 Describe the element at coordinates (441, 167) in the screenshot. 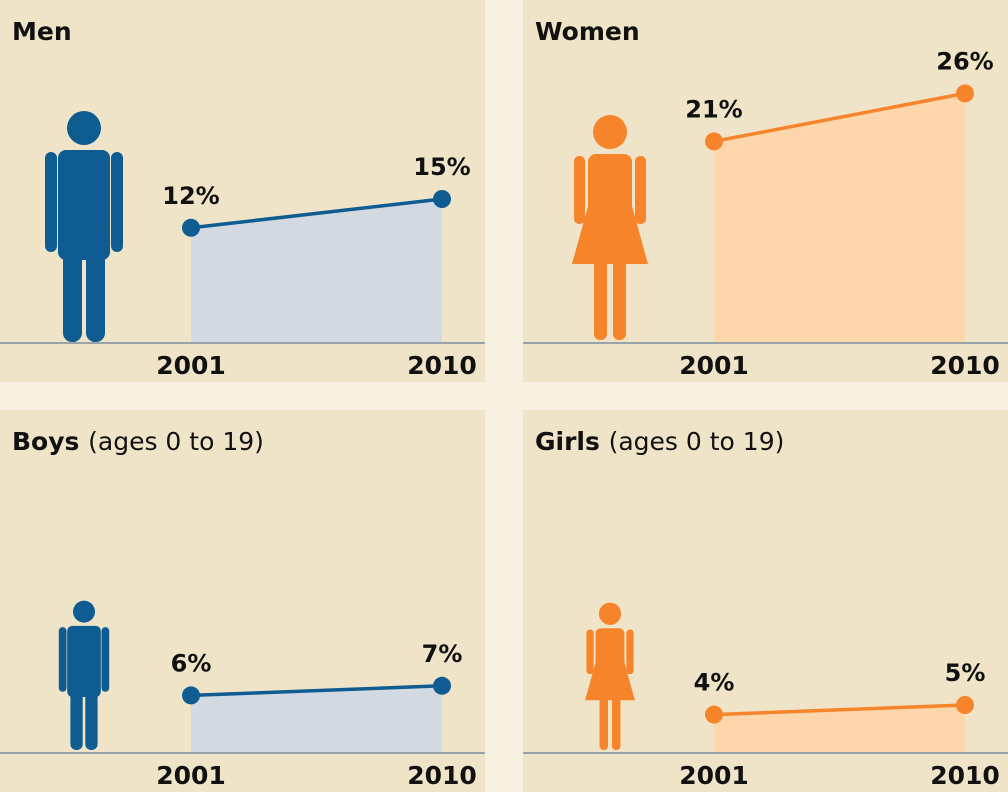

I see `value-label: 15%` at that location.